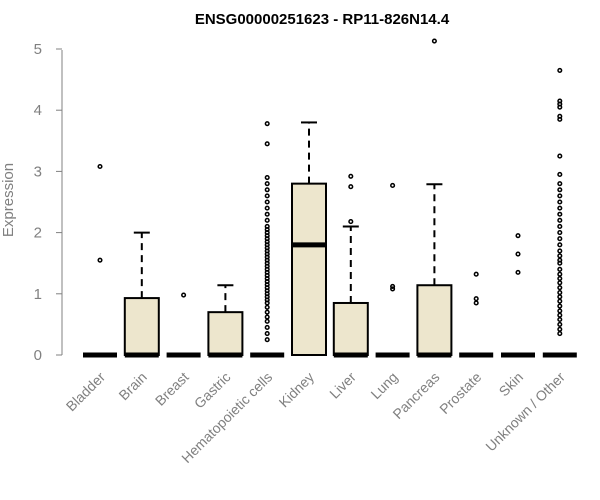 This screenshot has width=600, height=500. What do you see at coordinates (8, 200) in the screenshot?
I see `y-axis-label: Expression` at bounding box center [8, 200].